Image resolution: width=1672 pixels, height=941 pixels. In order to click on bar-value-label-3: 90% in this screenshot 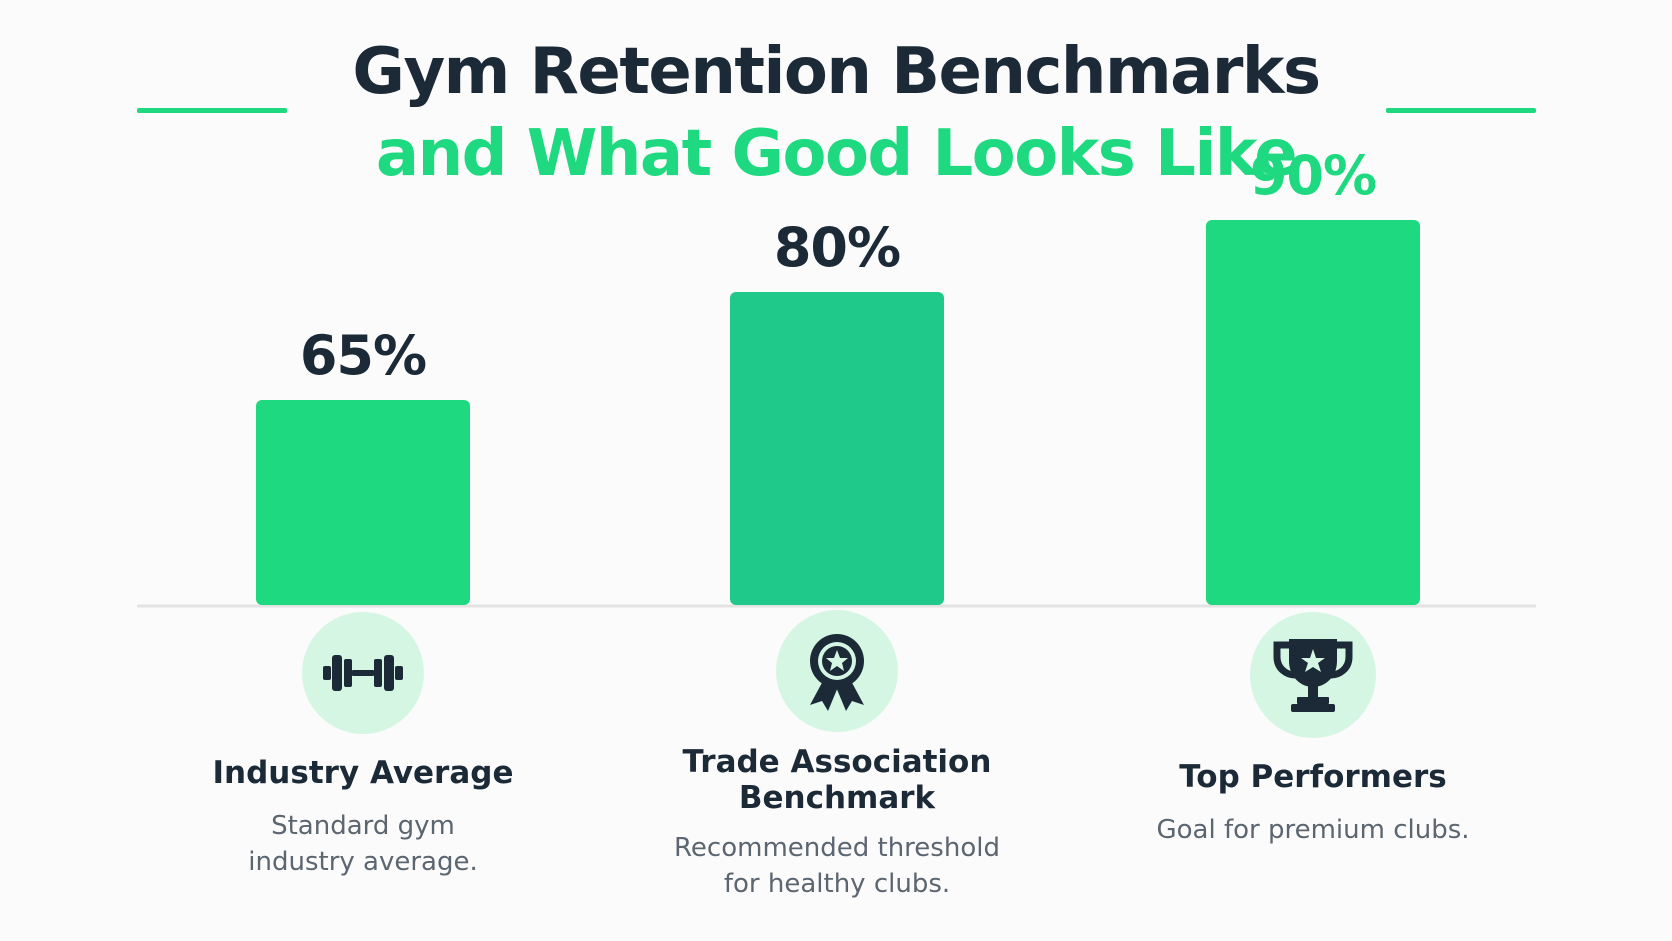, I will do `click(1313, 175)`.